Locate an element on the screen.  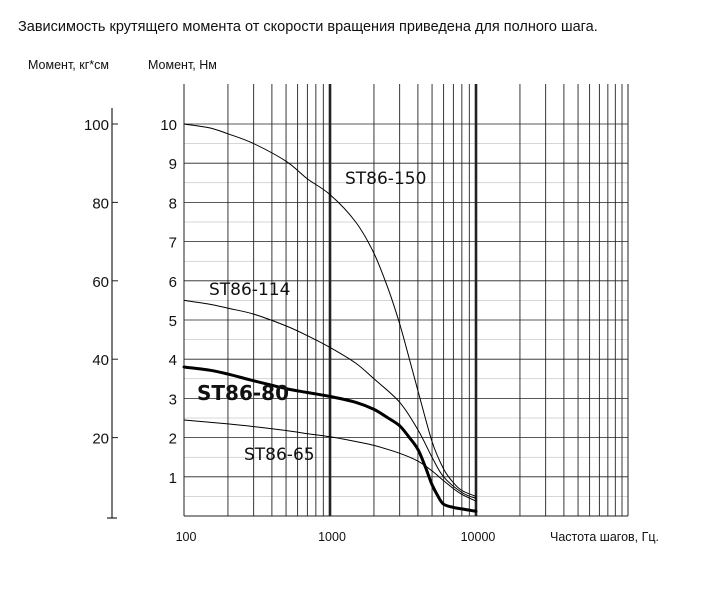
y-tick-label: 6 is located at coordinates (173, 282).